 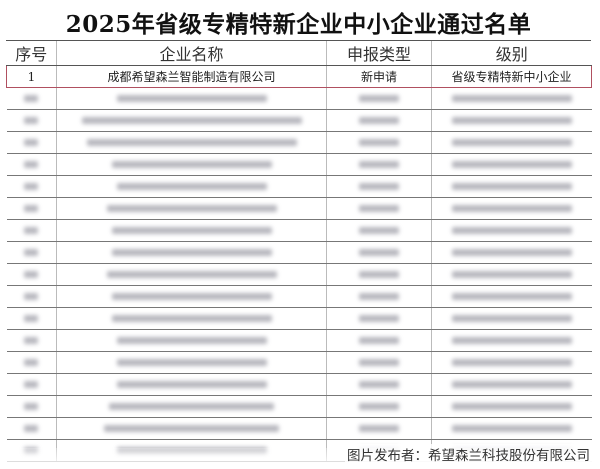 What do you see at coordinates (468, 454) in the screenshot?
I see `image-credit: 图片发布者：希望森兰科技股份有限公司` at bounding box center [468, 454].